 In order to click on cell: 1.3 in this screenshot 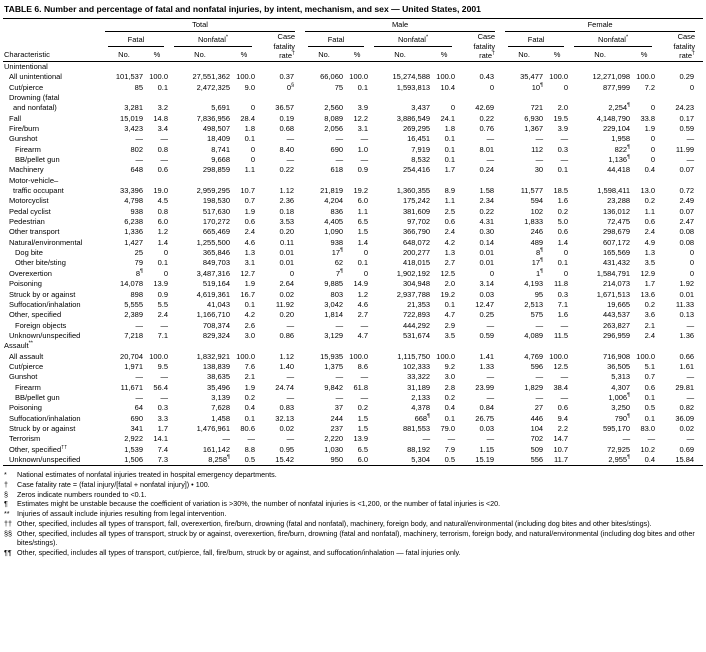, I will do `click(249, 253)`.